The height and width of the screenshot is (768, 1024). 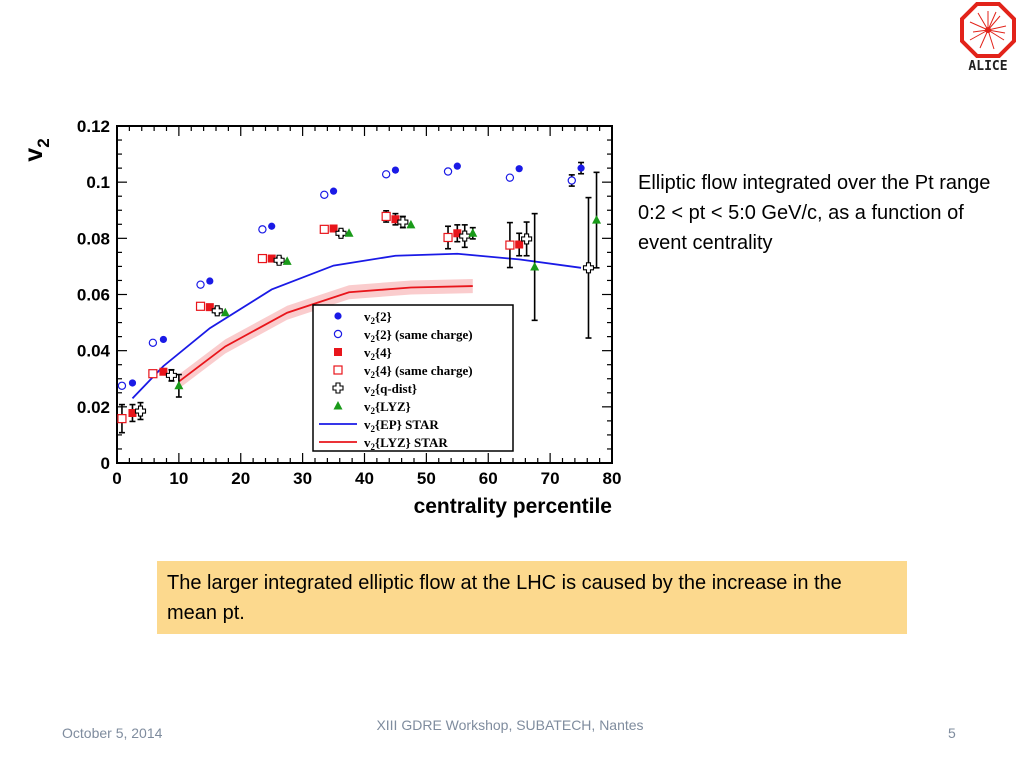 What do you see at coordinates (411, 442) in the screenshot?
I see `legend-label-rest: {LYZ} STAR` at bounding box center [411, 442].